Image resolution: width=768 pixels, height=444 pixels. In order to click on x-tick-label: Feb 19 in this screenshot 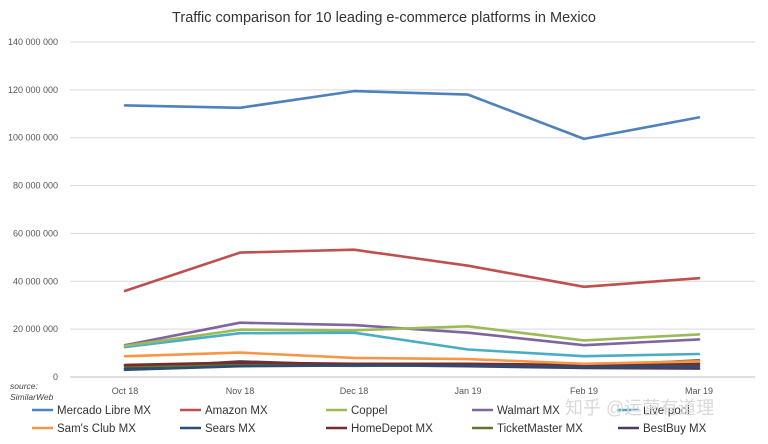, I will do `click(584, 391)`.